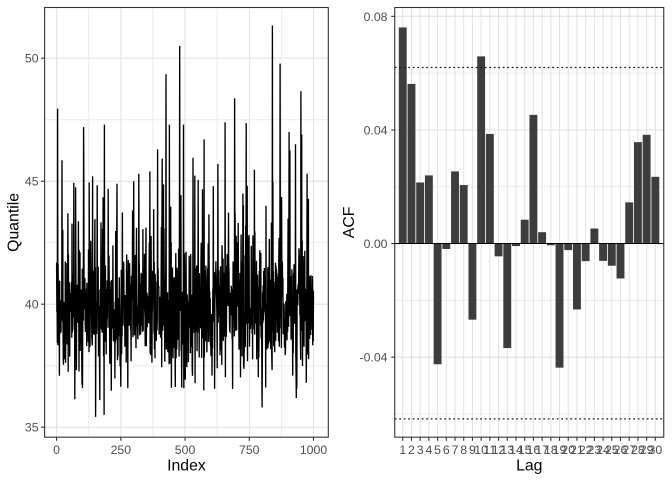 The image size is (672, 485). Describe the element at coordinates (349, 222) in the screenshot. I see `svg-text: ACF` at that location.